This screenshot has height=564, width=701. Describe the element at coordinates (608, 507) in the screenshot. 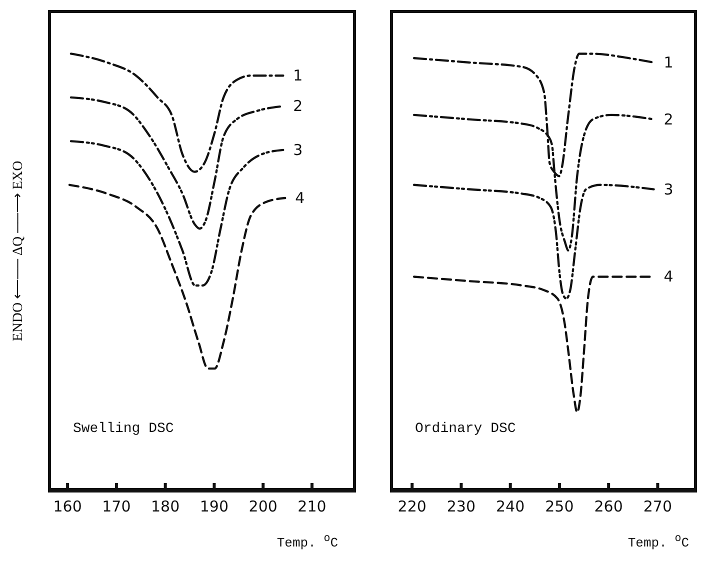

I see `x-tick-label: 260` at that location.